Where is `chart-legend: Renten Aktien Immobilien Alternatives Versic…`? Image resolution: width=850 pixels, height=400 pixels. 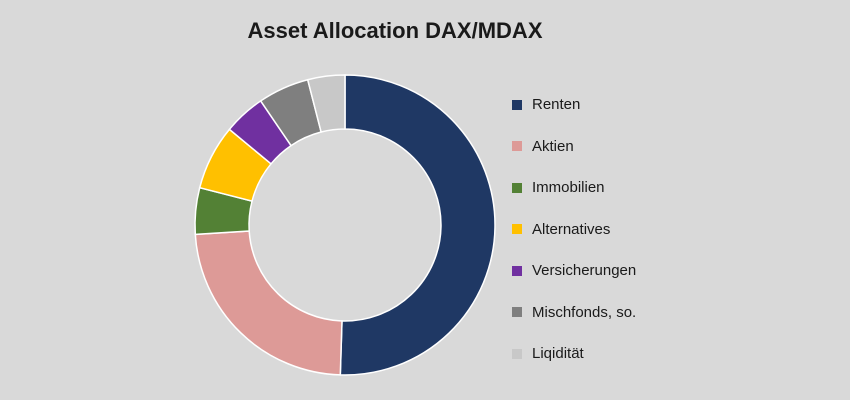 chart-legend: Renten Aktien Immobilien Alternatives Versic… is located at coordinates (574, 229).